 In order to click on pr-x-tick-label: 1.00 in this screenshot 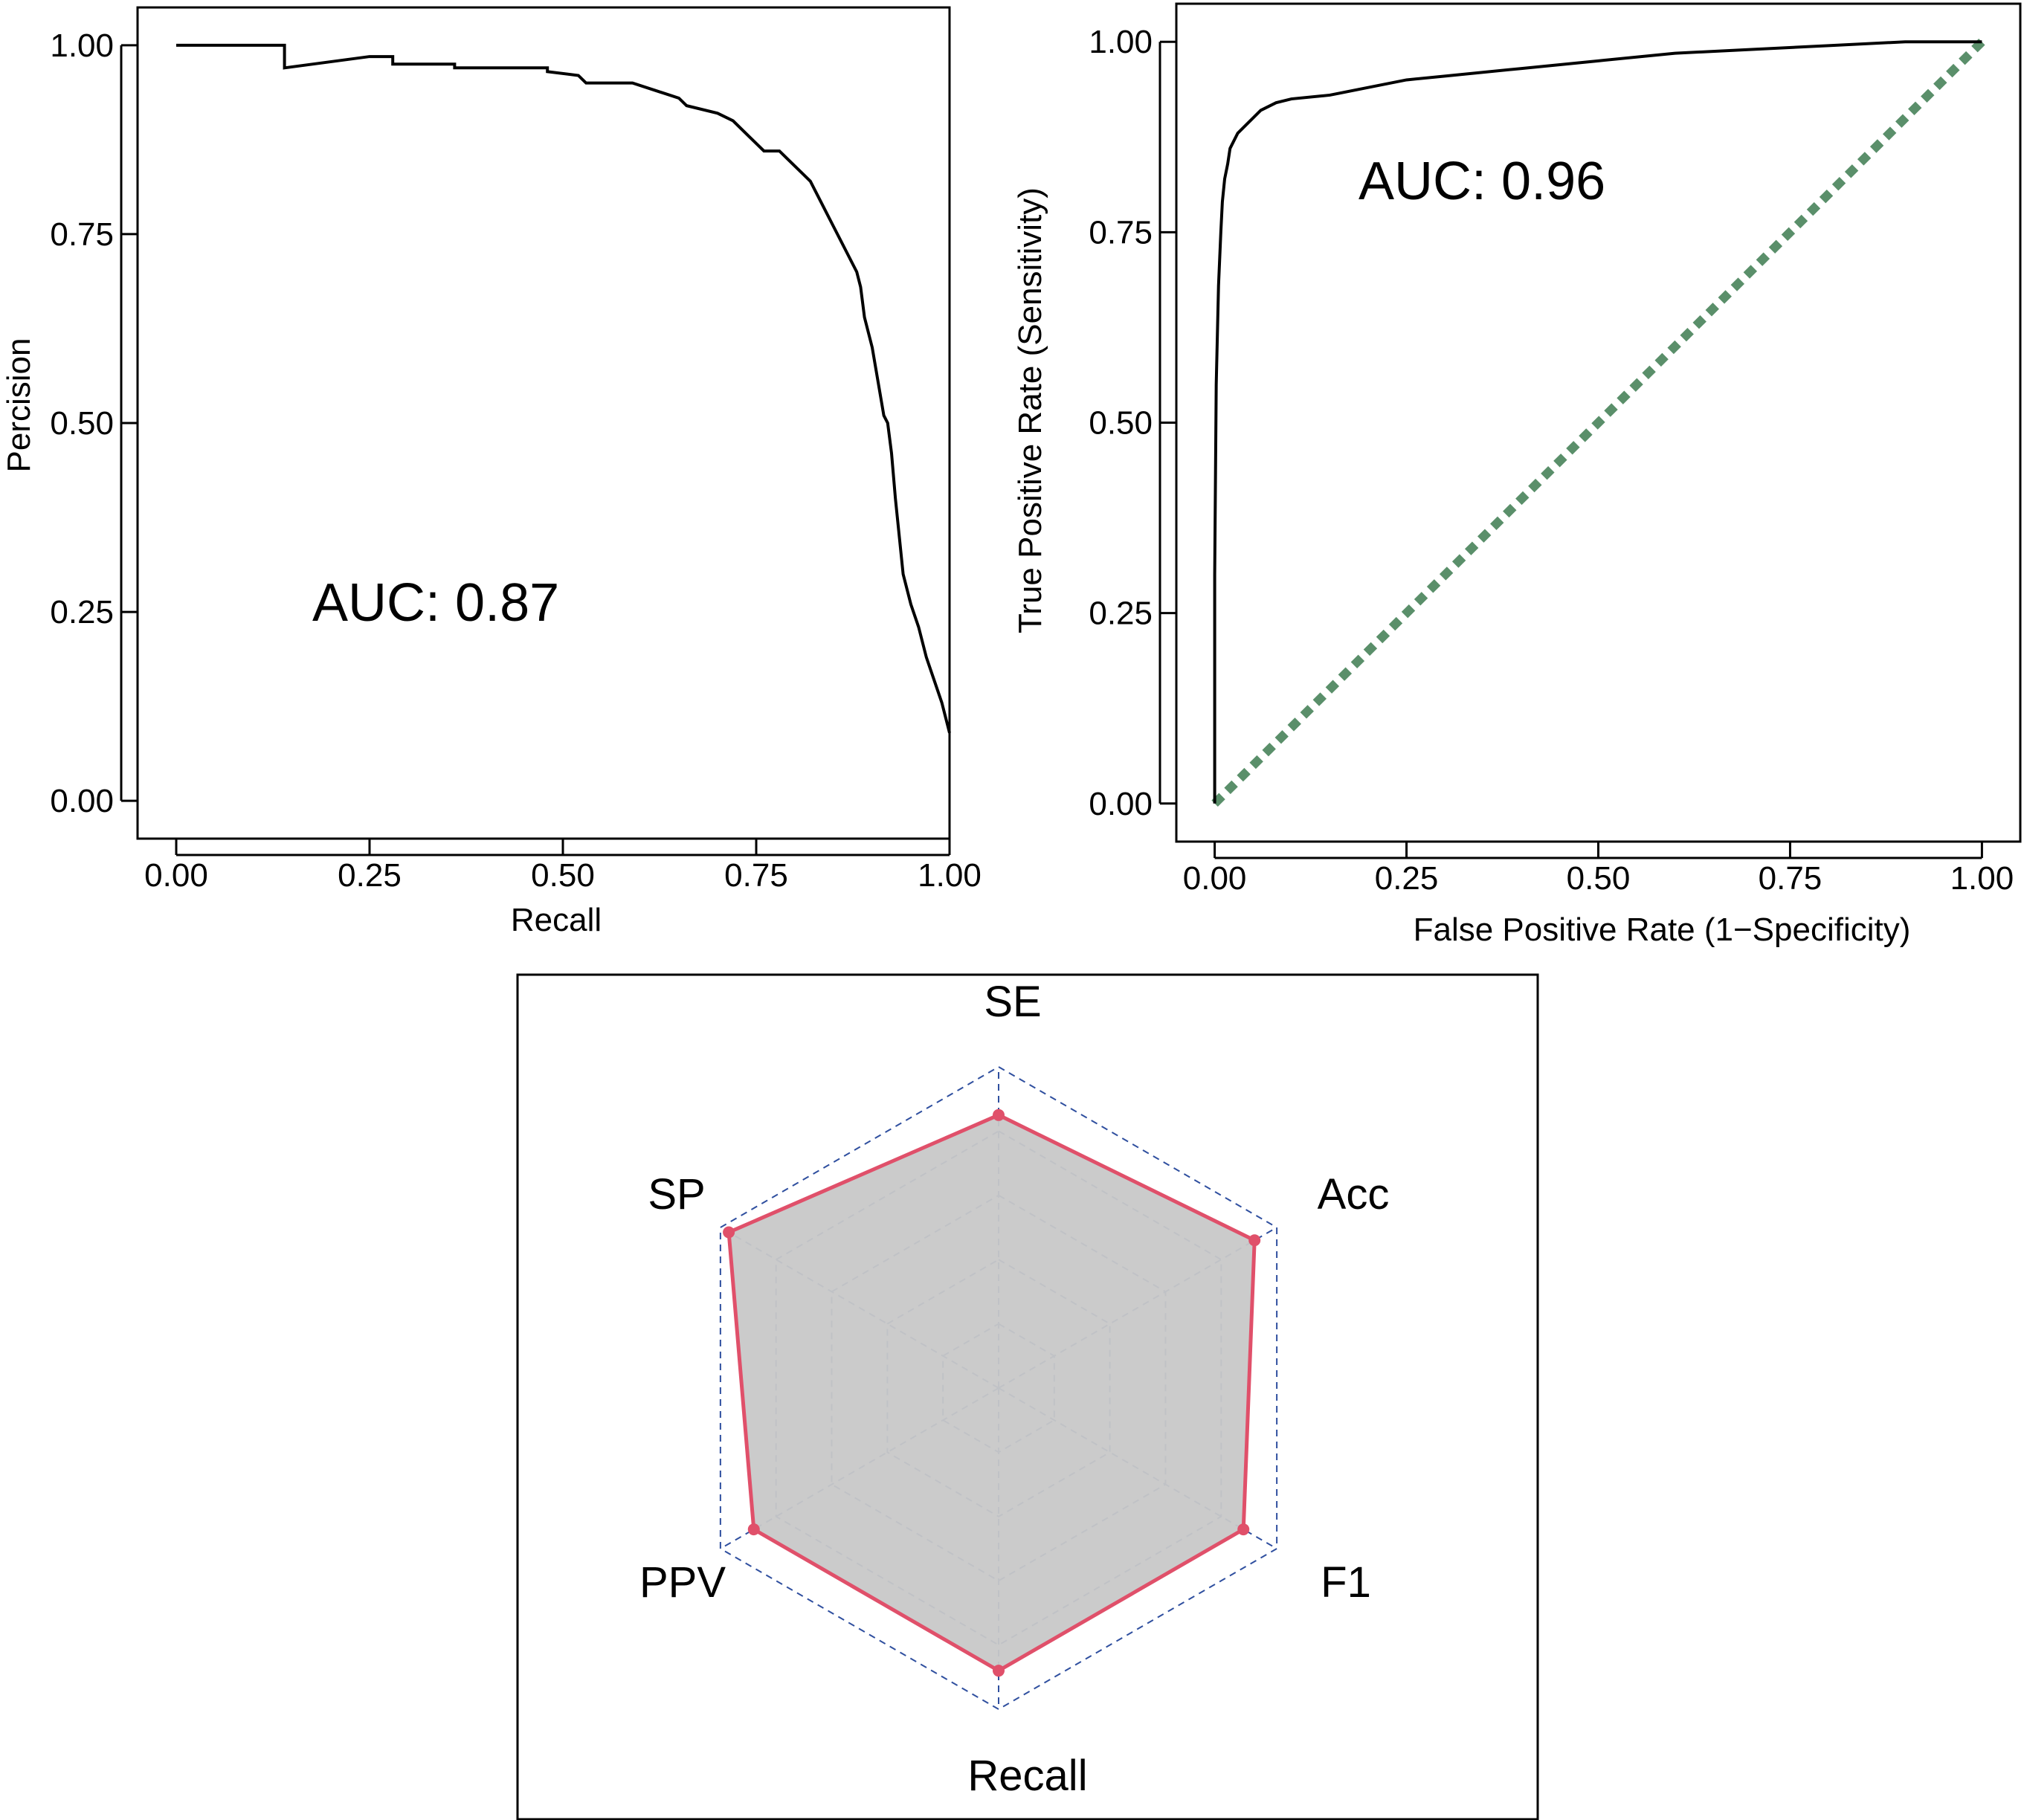, I will do `click(950, 876)`.